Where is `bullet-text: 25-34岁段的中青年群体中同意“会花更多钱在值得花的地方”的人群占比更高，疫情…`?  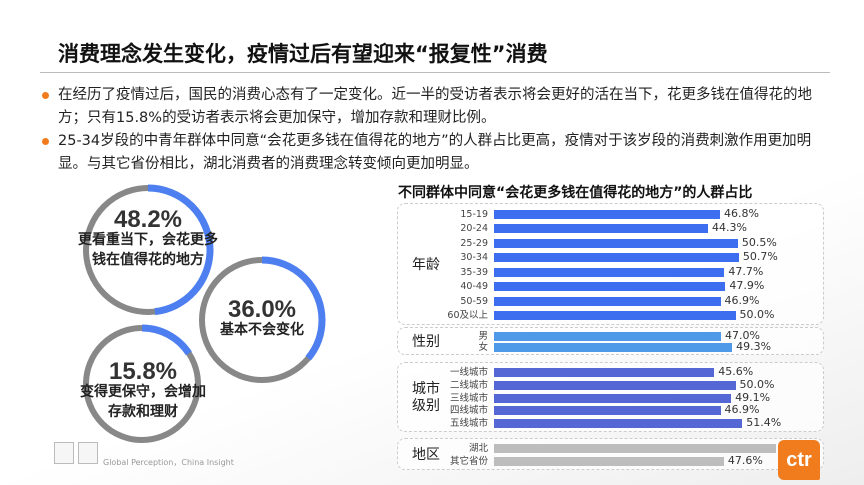
bullet-text: 25-34岁段的中青年群体中同意“会花更多钱在值得花的地方”的人群占比更高，疫情… is located at coordinates (435, 152).